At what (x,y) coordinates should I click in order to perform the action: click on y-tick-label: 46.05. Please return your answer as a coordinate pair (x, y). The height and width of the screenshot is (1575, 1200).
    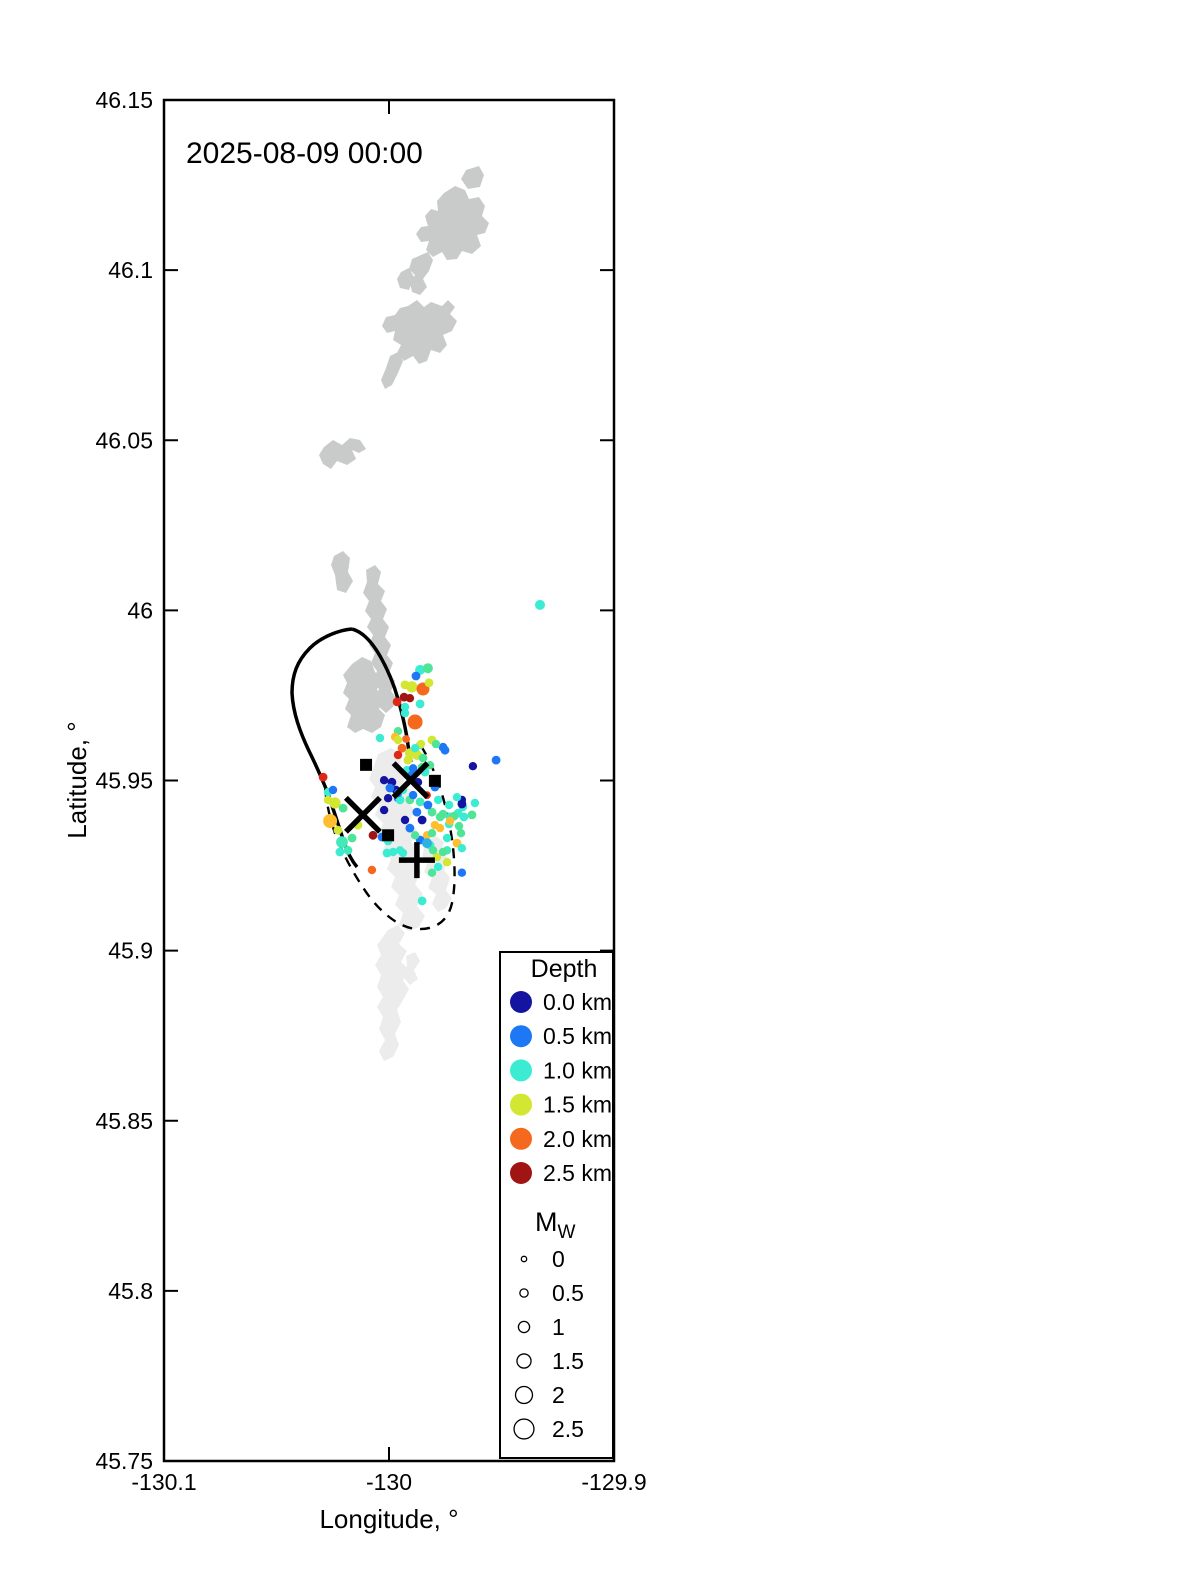
    Looking at the image, I should click on (124, 440).